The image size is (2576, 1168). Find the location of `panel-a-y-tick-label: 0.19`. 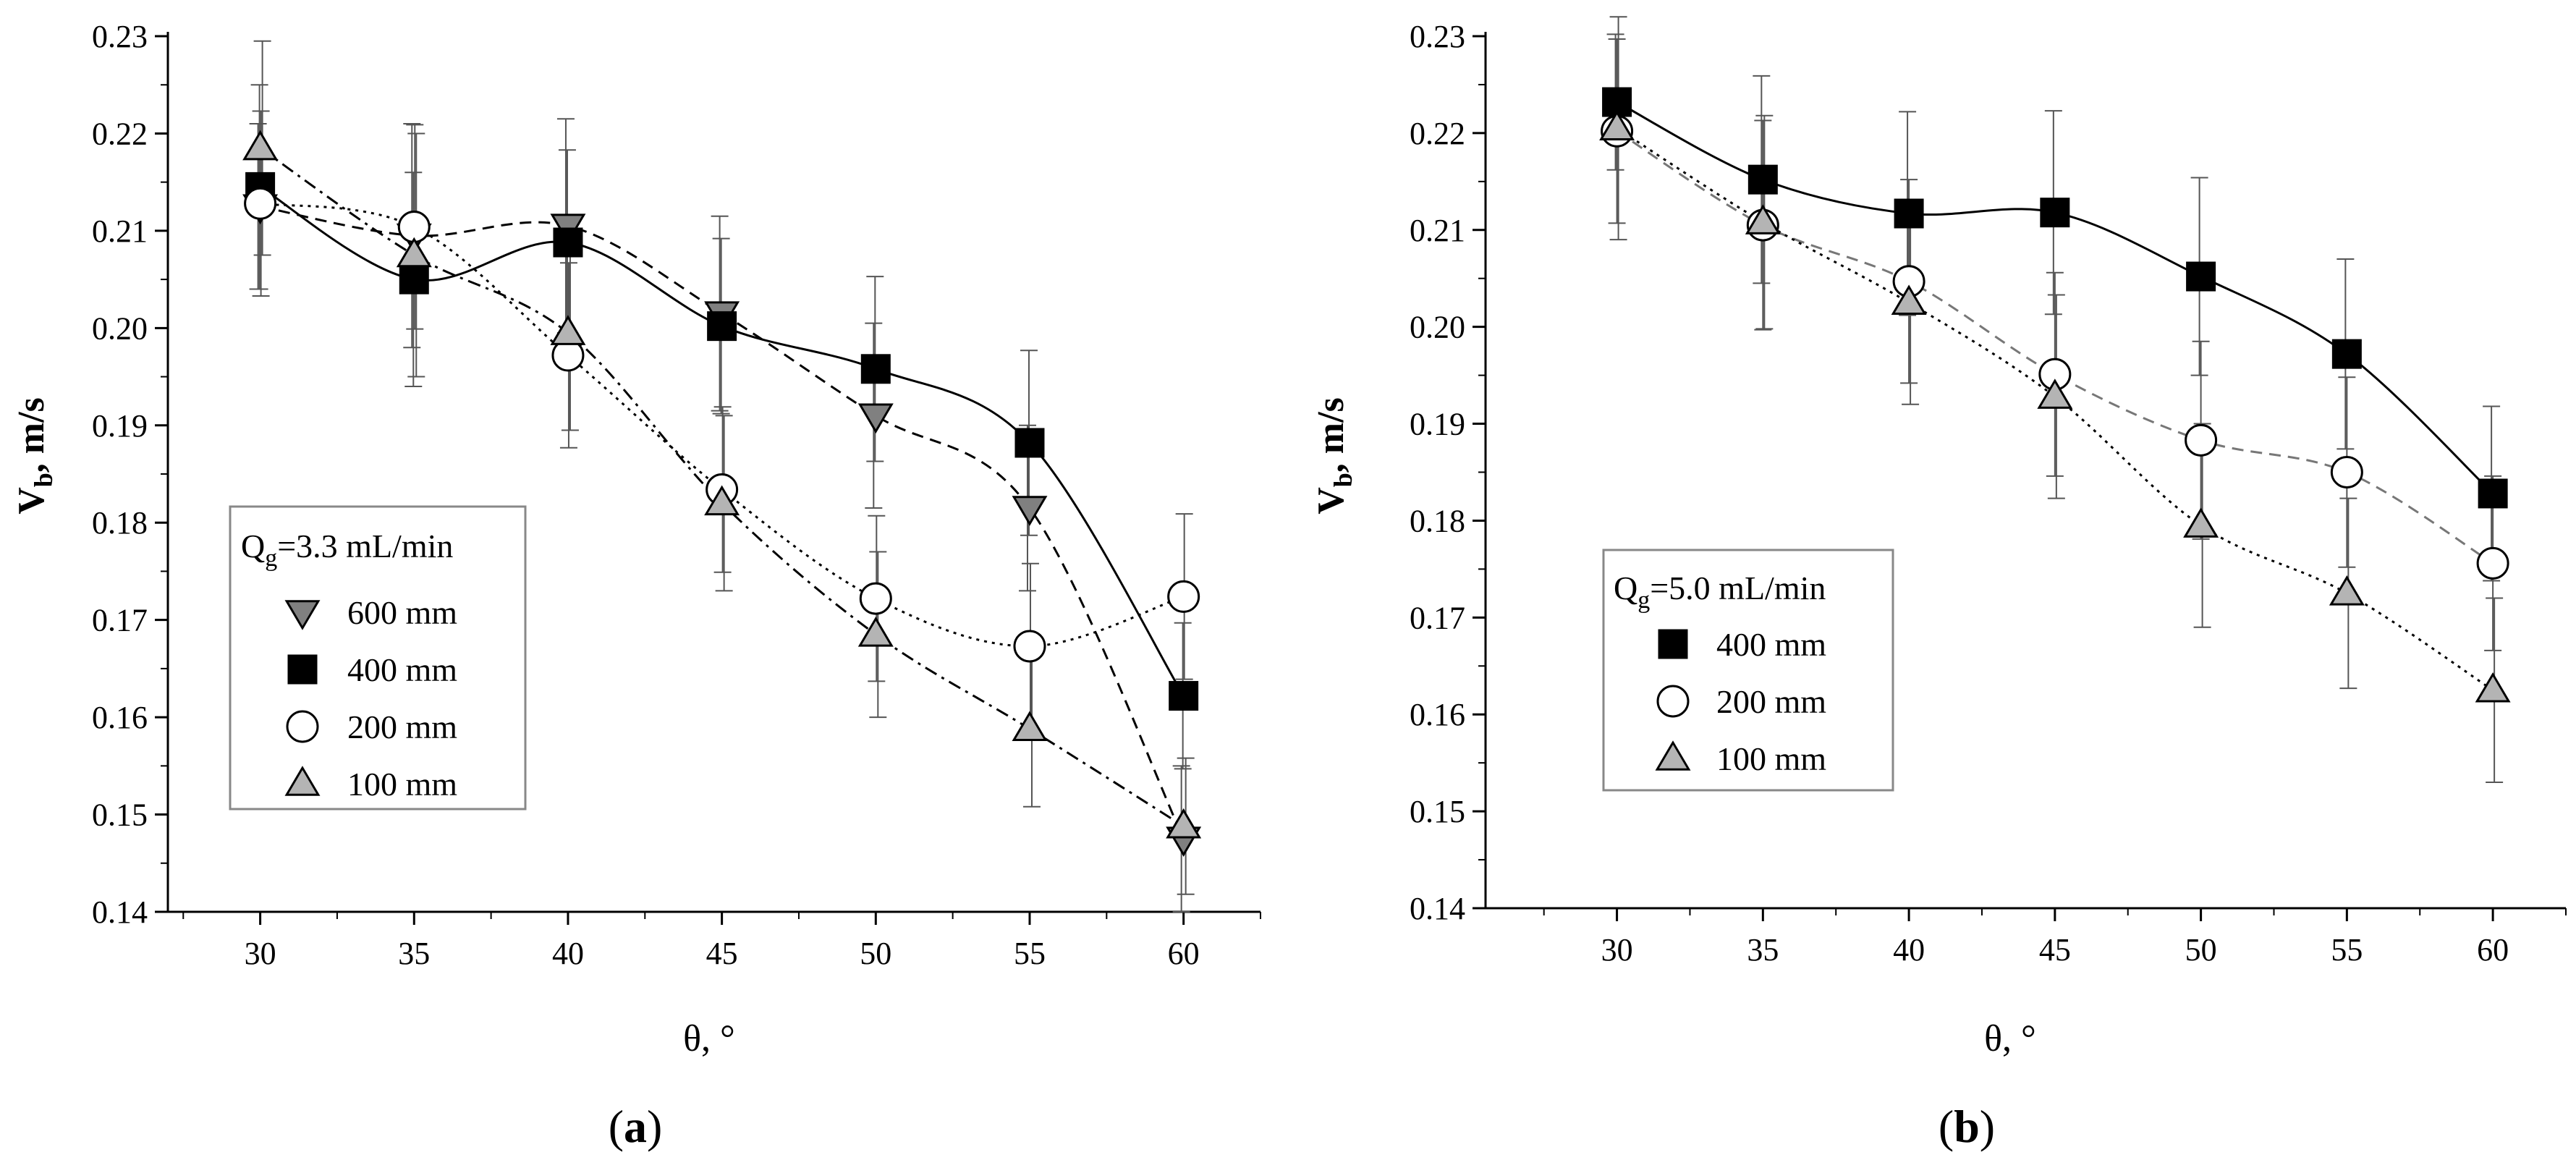

panel-a-y-tick-label: 0.19 is located at coordinates (120, 426).